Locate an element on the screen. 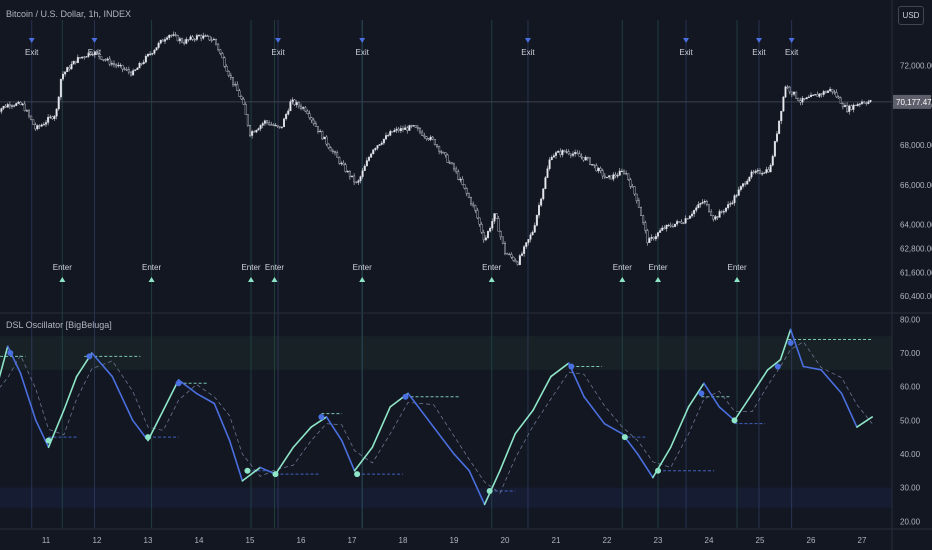 Image resolution: width=932 pixels, height=550 pixels. currency-button: USD is located at coordinates (911, 15).